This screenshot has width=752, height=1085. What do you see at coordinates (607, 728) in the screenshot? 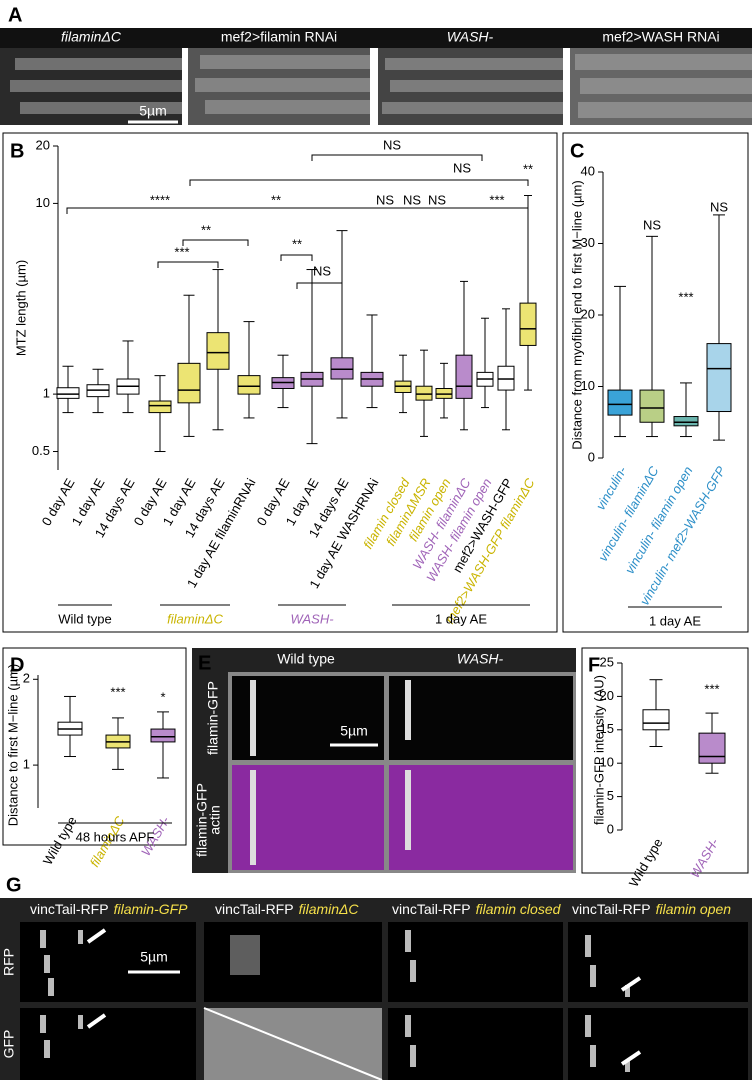
I see `y-tick-label: 15` at bounding box center [607, 728].